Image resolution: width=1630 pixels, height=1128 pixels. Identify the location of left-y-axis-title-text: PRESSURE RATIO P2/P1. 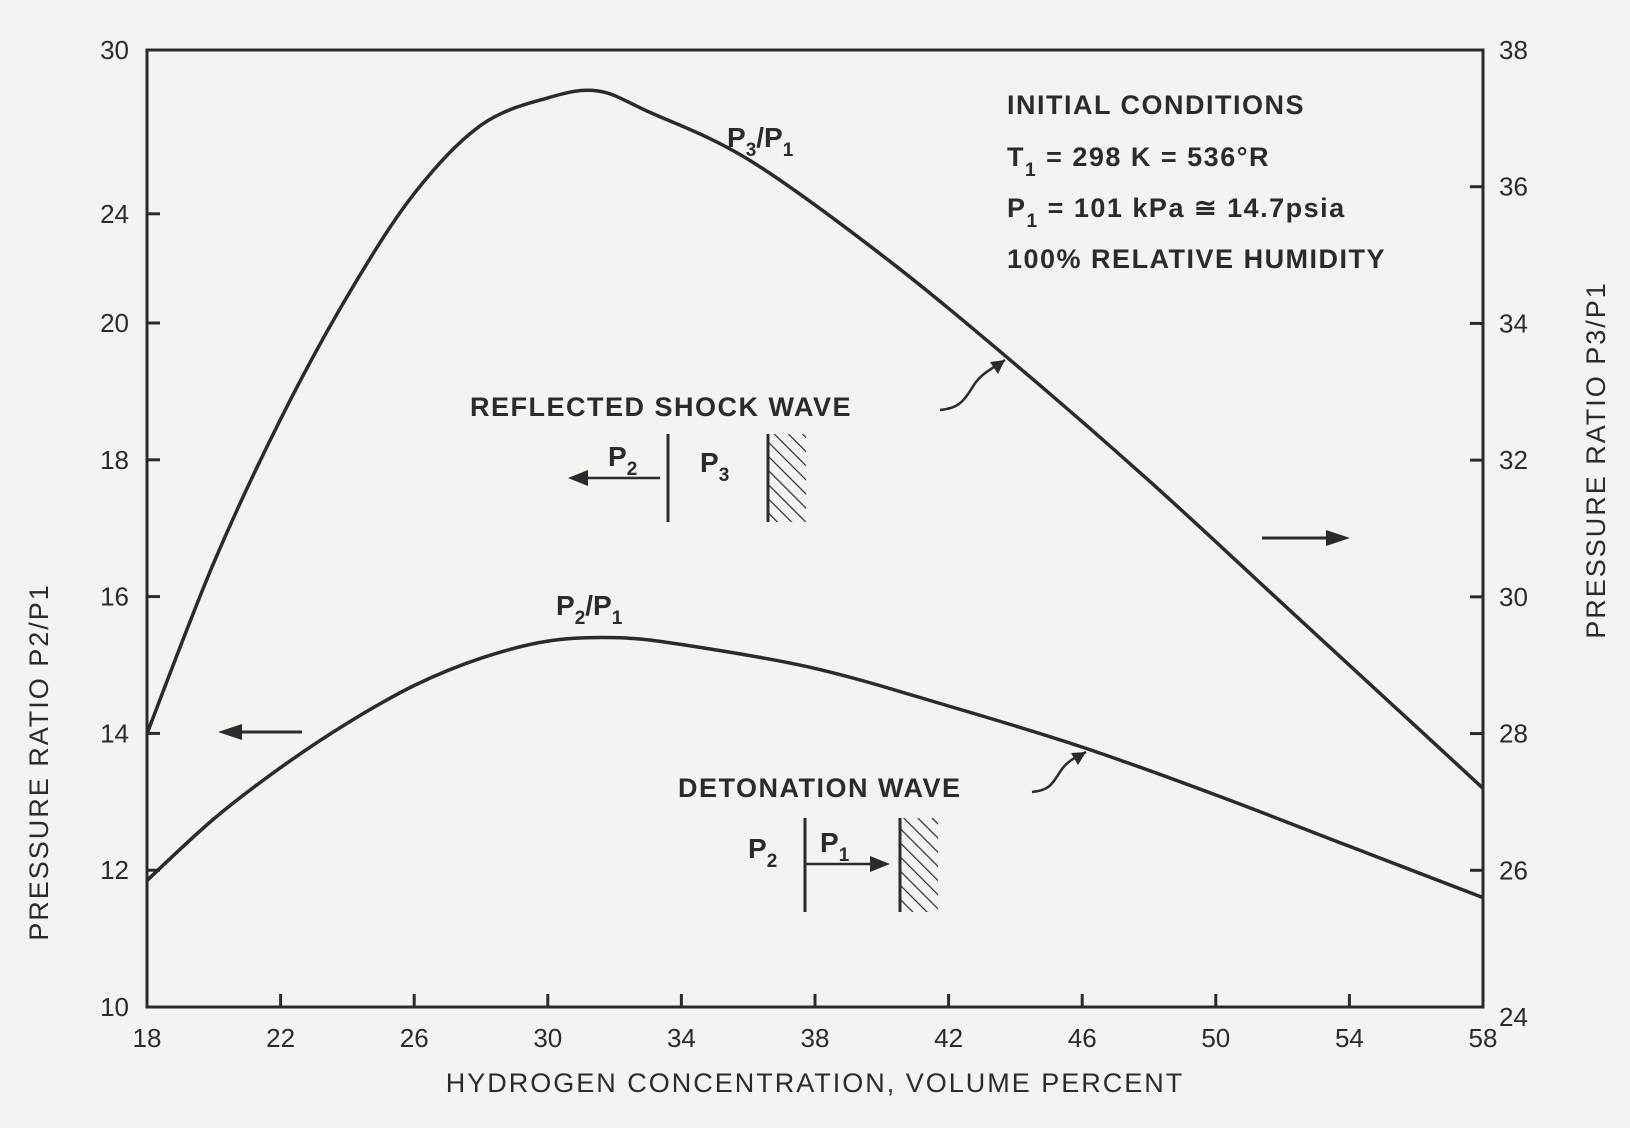
(39, 762).